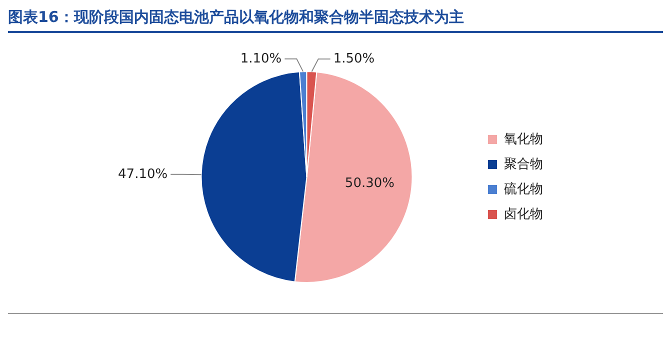 This screenshot has height=344, width=671. What do you see at coordinates (335, 20) in the screenshot?
I see `chart-title: 图表16：现阶段国内固态电池产品以氧化物和聚合物半固态技术为主` at bounding box center [335, 20].